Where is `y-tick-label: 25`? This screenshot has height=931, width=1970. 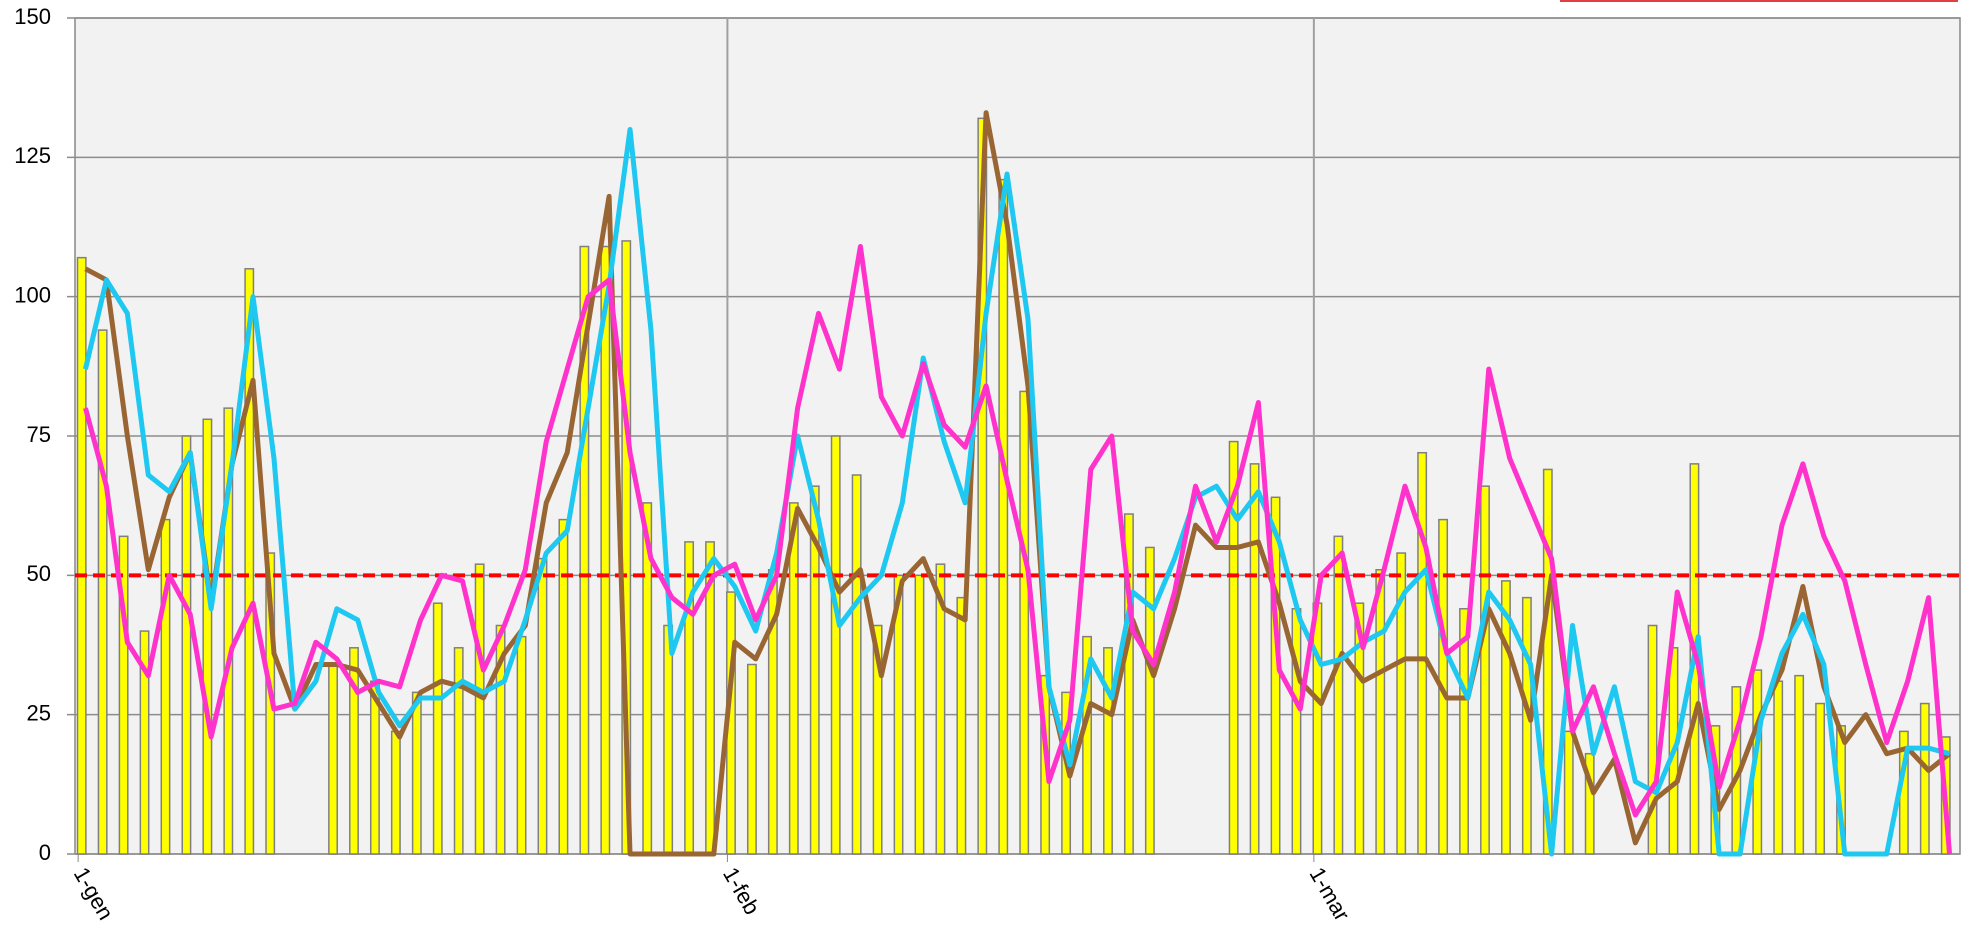
y-tick-label: 25 is located at coordinates (39, 712).